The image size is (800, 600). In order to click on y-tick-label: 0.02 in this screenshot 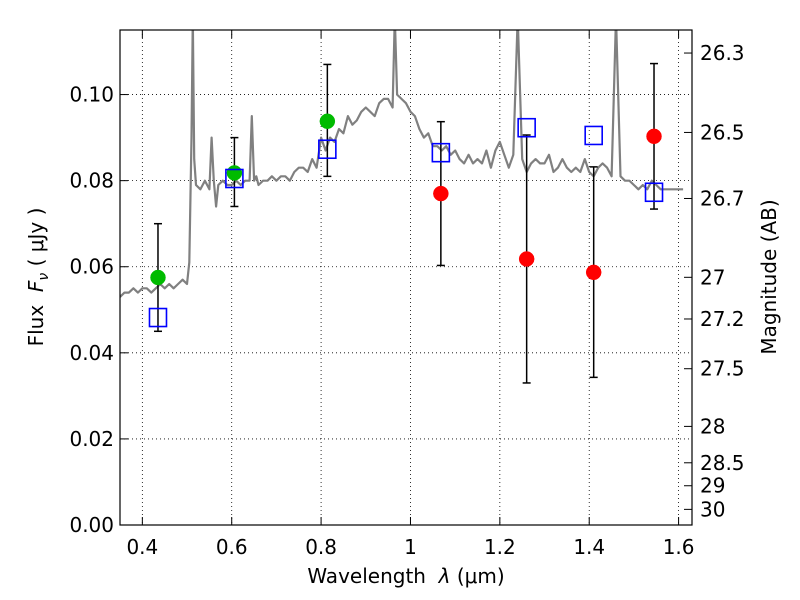, I will do `click(91, 439)`.